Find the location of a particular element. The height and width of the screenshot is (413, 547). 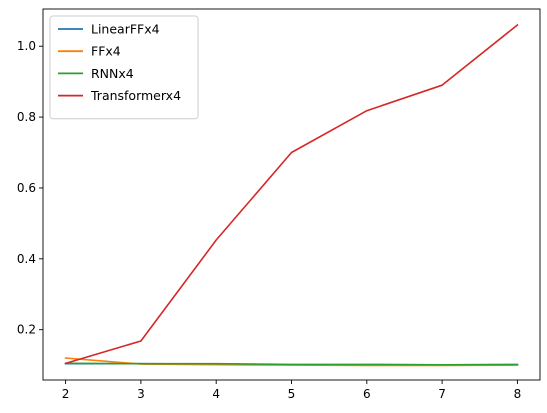

y-axis-ticks: 0.2 0.4 0.6 0.8 1.0 is located at coordinates (30, 188).